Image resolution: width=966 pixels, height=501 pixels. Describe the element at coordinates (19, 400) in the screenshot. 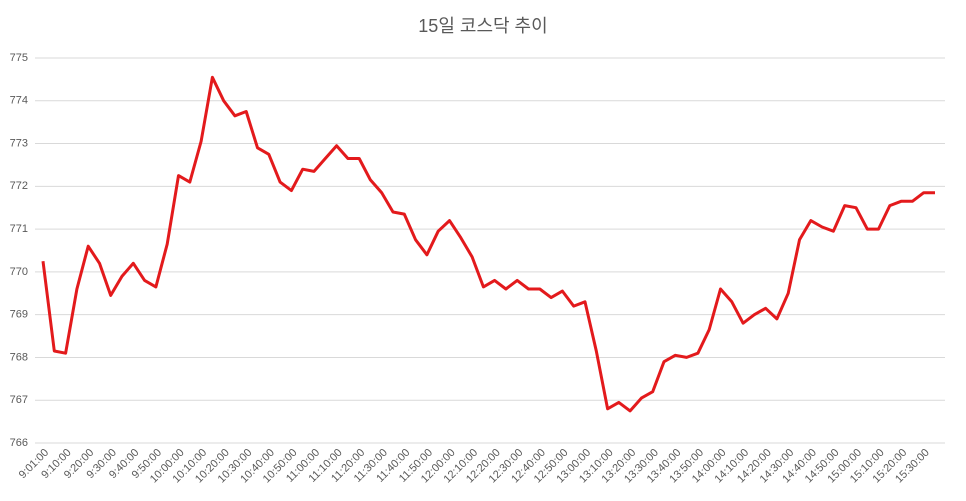

I see `y-tick-label: 767` at that location.